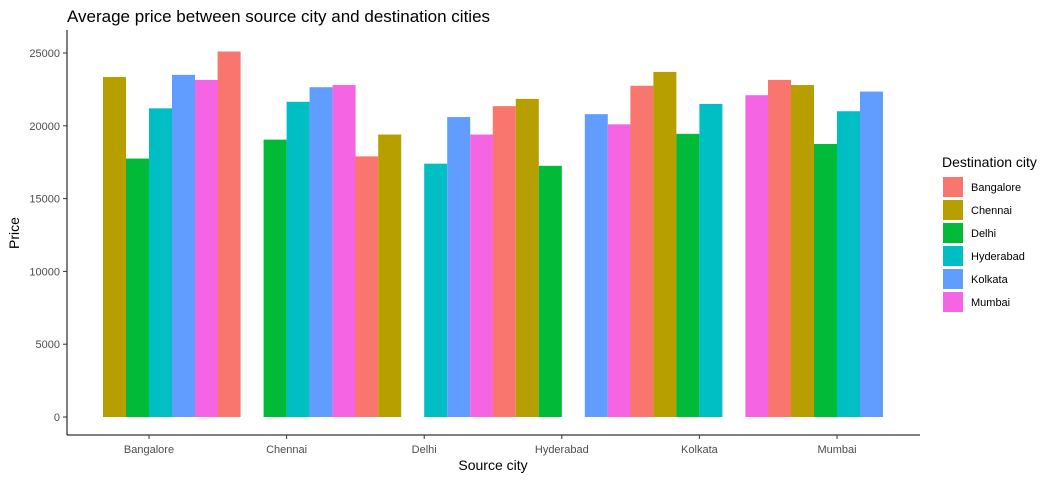 Image resolution: width=1056 pixels, height=480 pixels. What do you see at coordinates (275, 278) in the screenshot?
I see `bar-chennai-to-delhi` at bounding box center [275, 278].